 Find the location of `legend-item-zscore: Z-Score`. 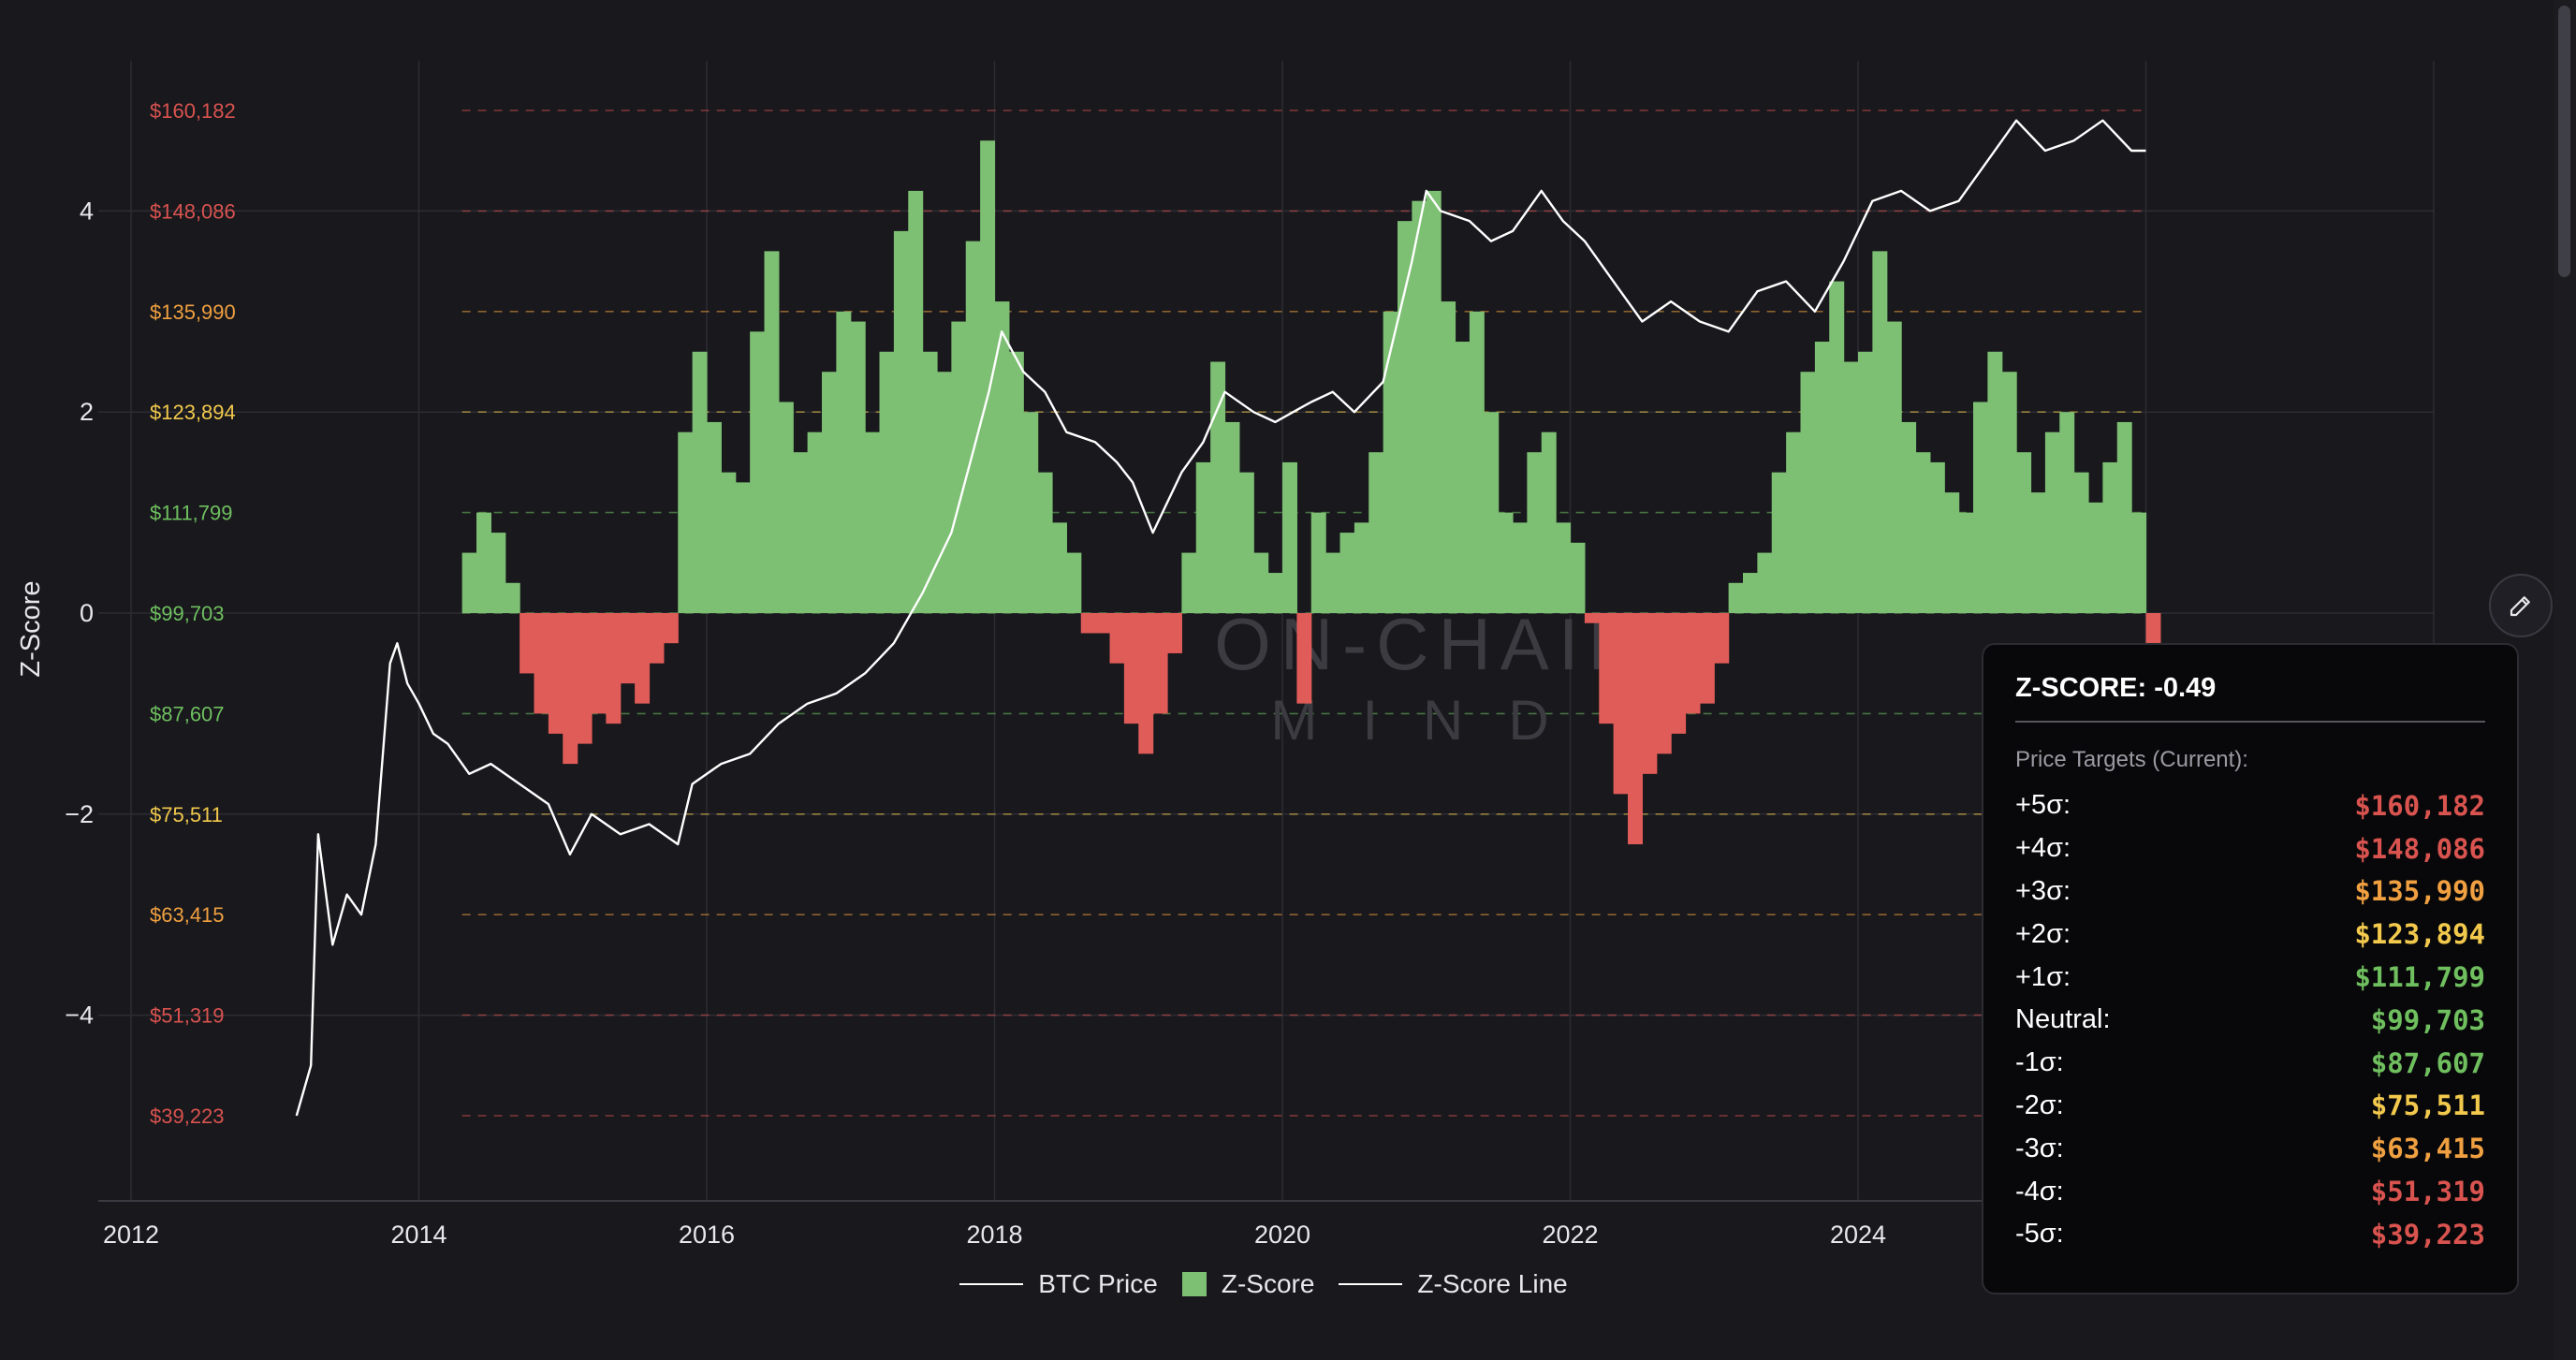

legend-item-zscore: Z-Score is located at coordinates (1248, 1284).